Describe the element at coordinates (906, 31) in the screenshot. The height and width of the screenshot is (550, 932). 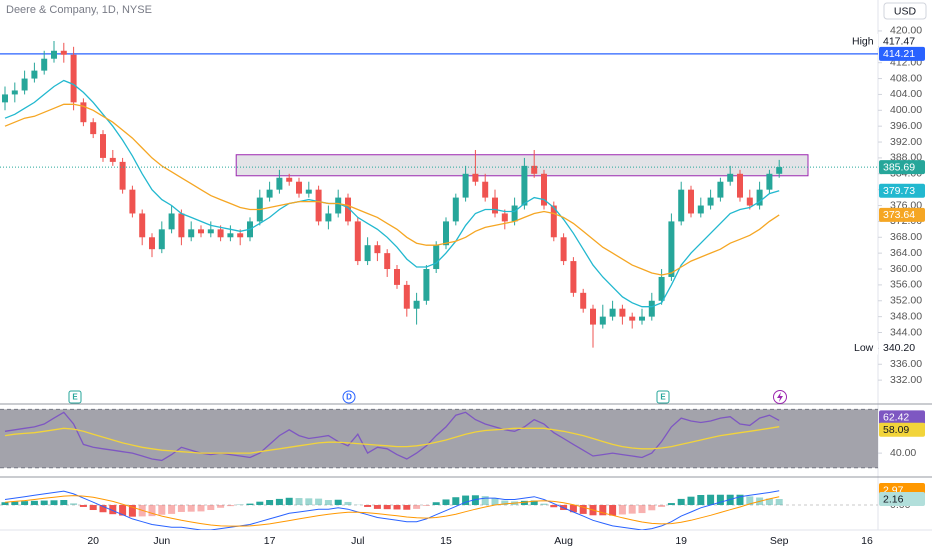
I see `y-tick-label: 420.00` at that location.